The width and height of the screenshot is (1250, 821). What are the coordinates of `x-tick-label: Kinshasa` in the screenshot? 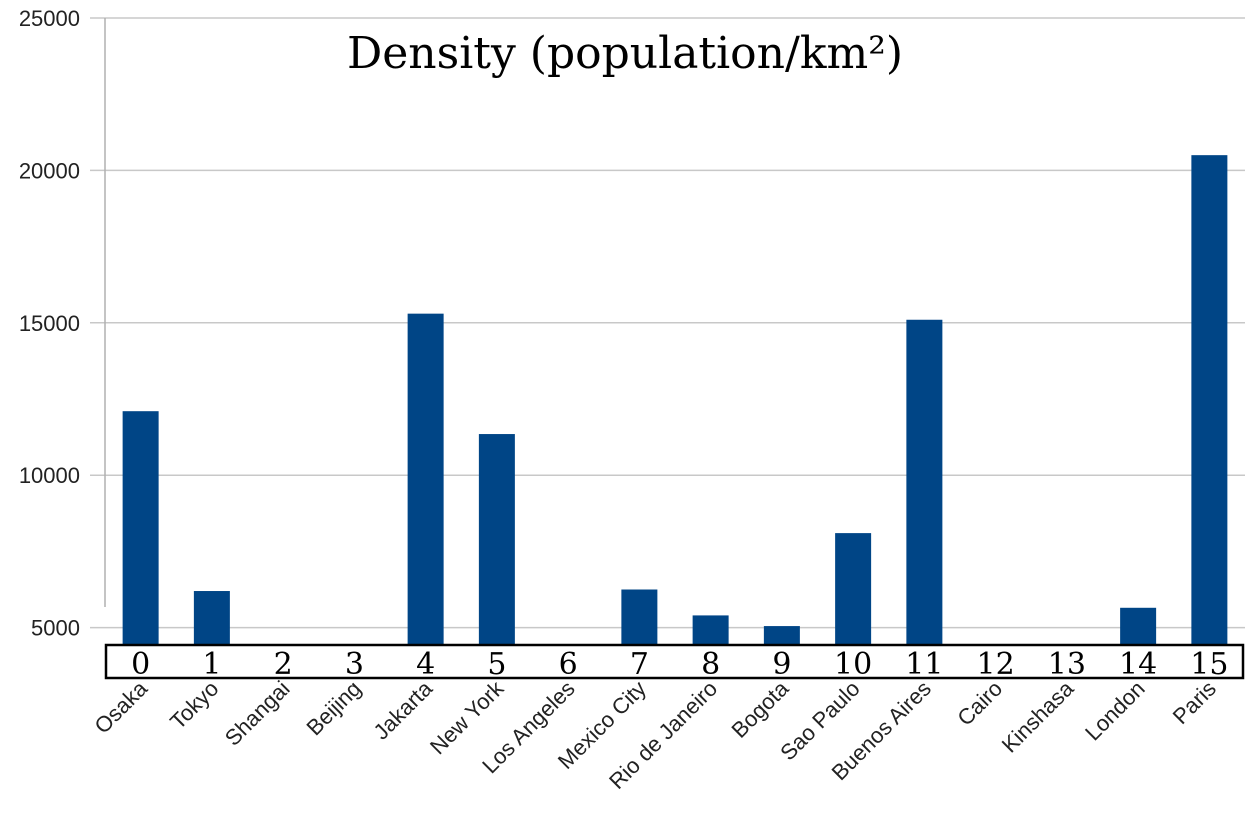 It's located at (1038, 716).